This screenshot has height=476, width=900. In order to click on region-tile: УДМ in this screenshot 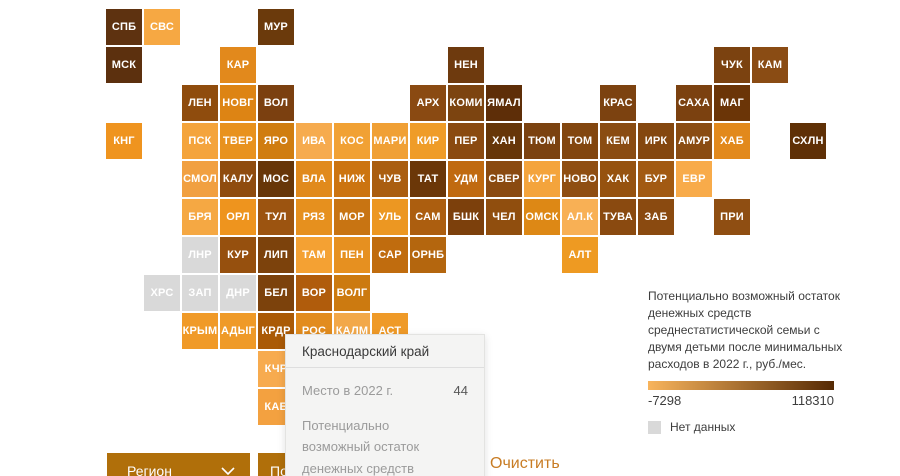, I will do `click(466, 179)`.